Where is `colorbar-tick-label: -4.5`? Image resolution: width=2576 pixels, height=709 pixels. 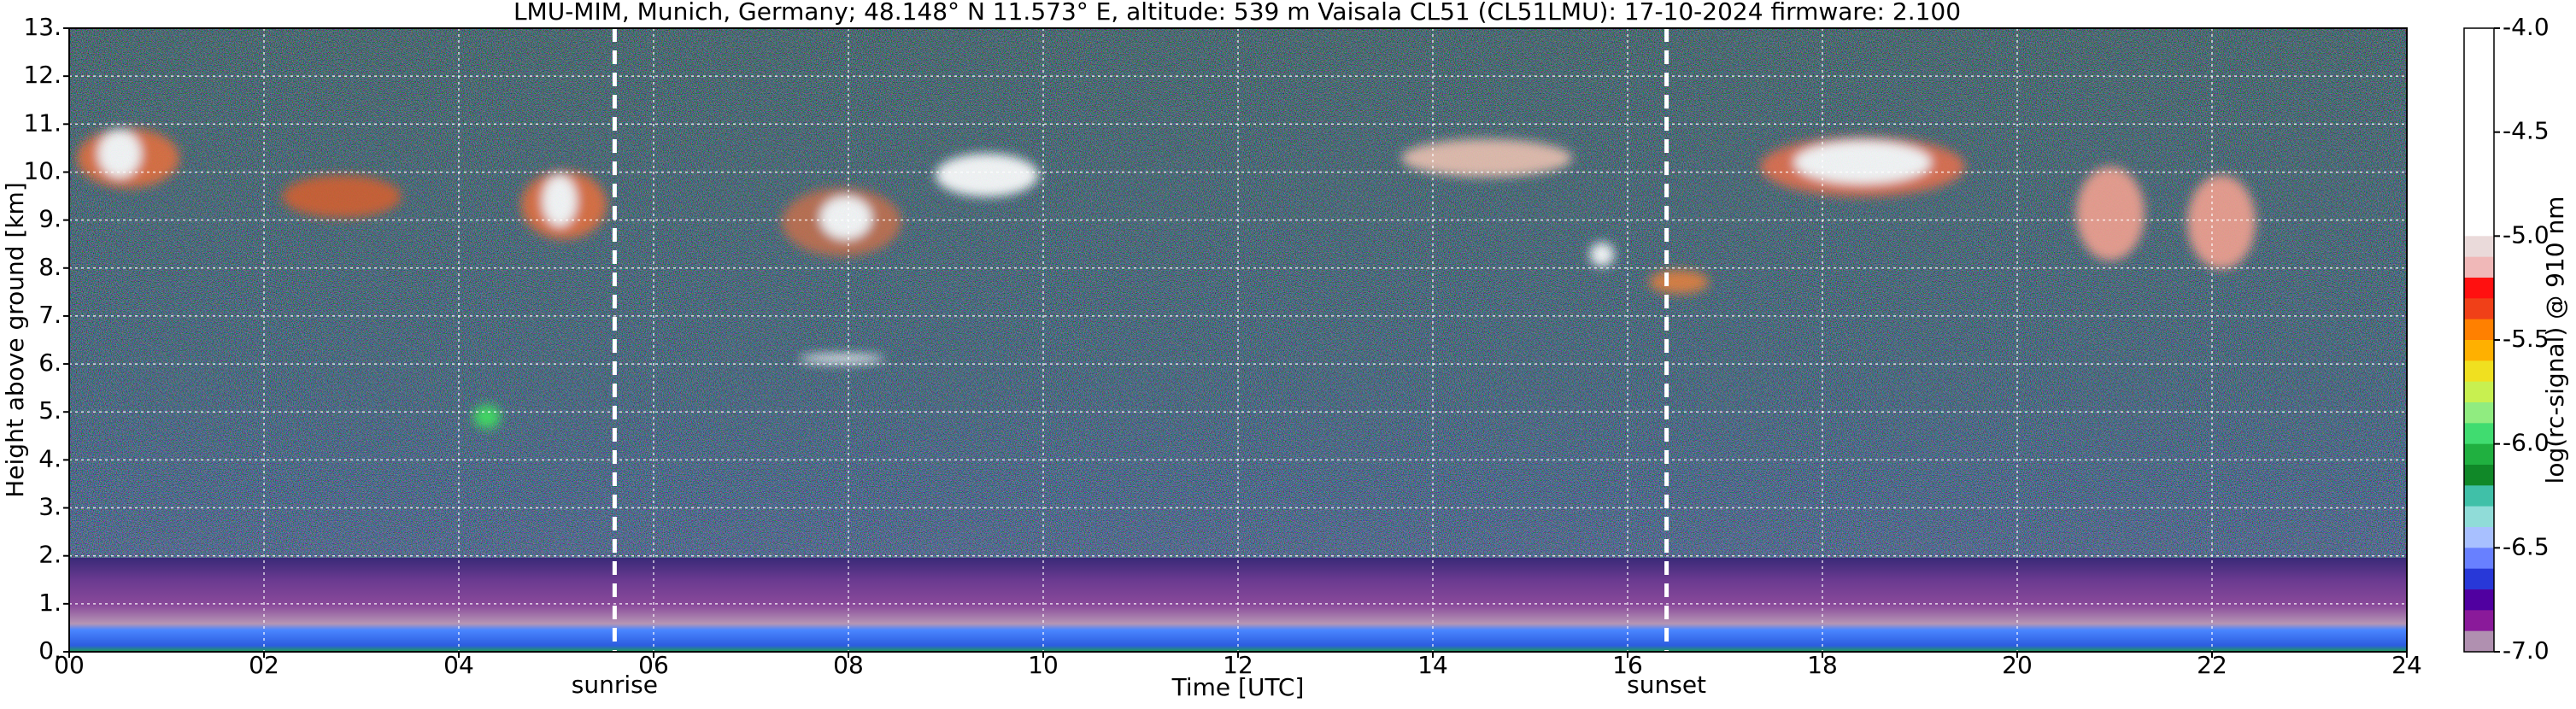 colorbar-tick-label: -4.5 is located at coordinates (2526, 131).